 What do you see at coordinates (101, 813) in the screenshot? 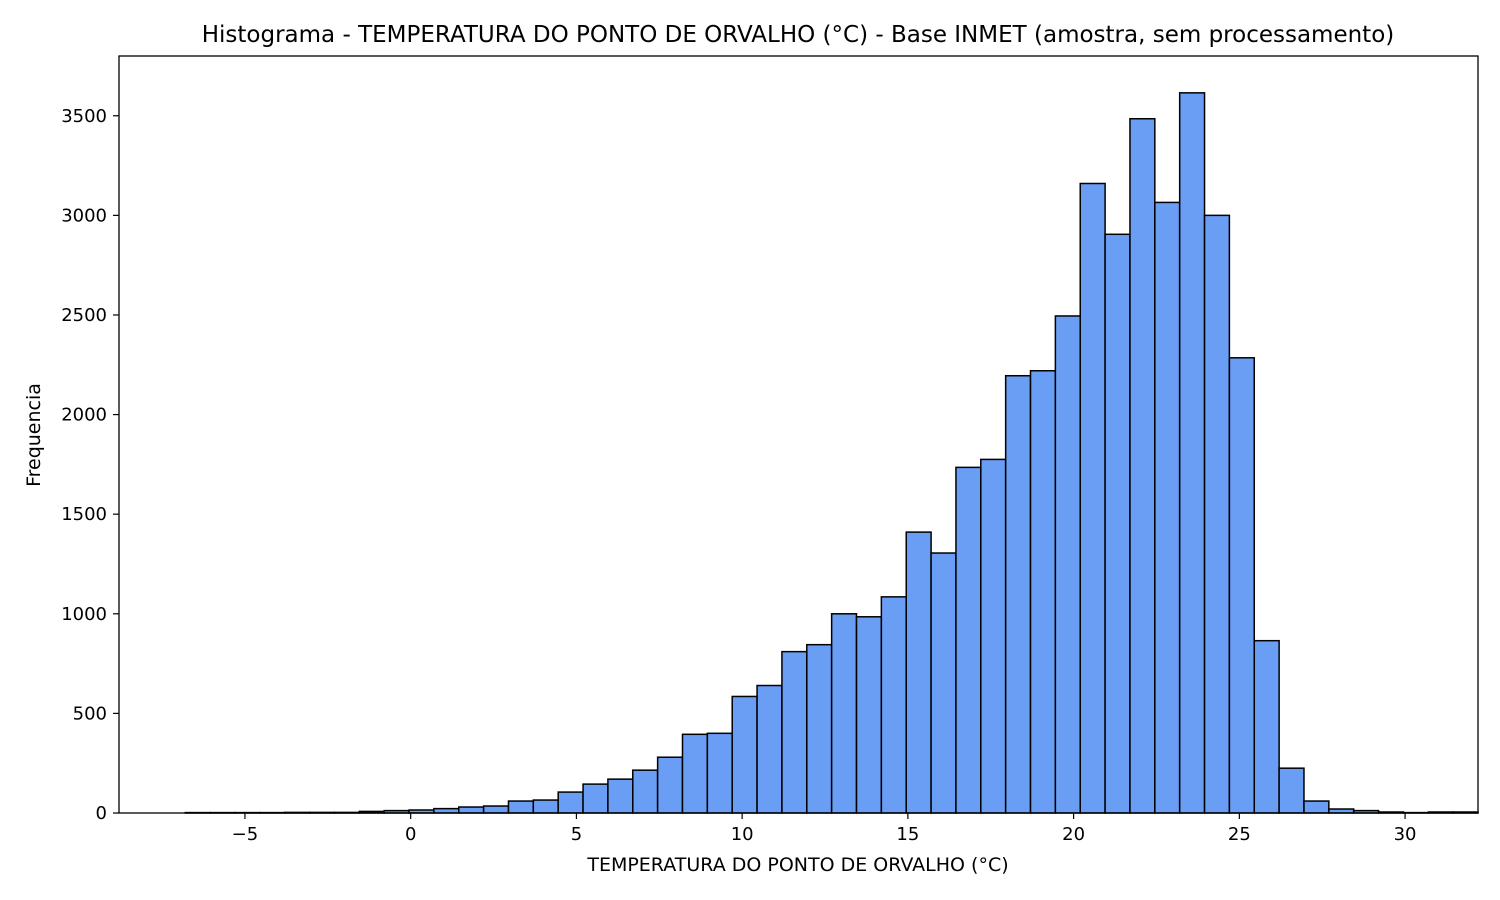
I see `y-tick-label: 0` at bounding box center [101, 813].